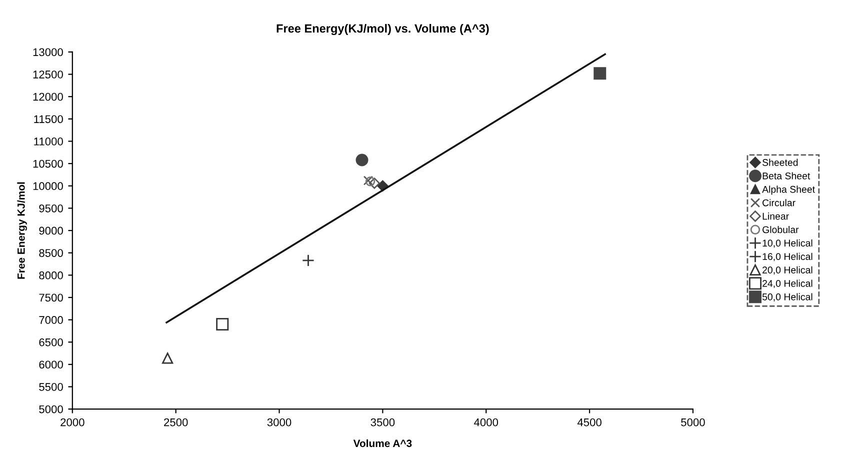 This screenshot has height=452, width=842. I want to click on legend-label: 10,0 Helical, so click(787, 243).